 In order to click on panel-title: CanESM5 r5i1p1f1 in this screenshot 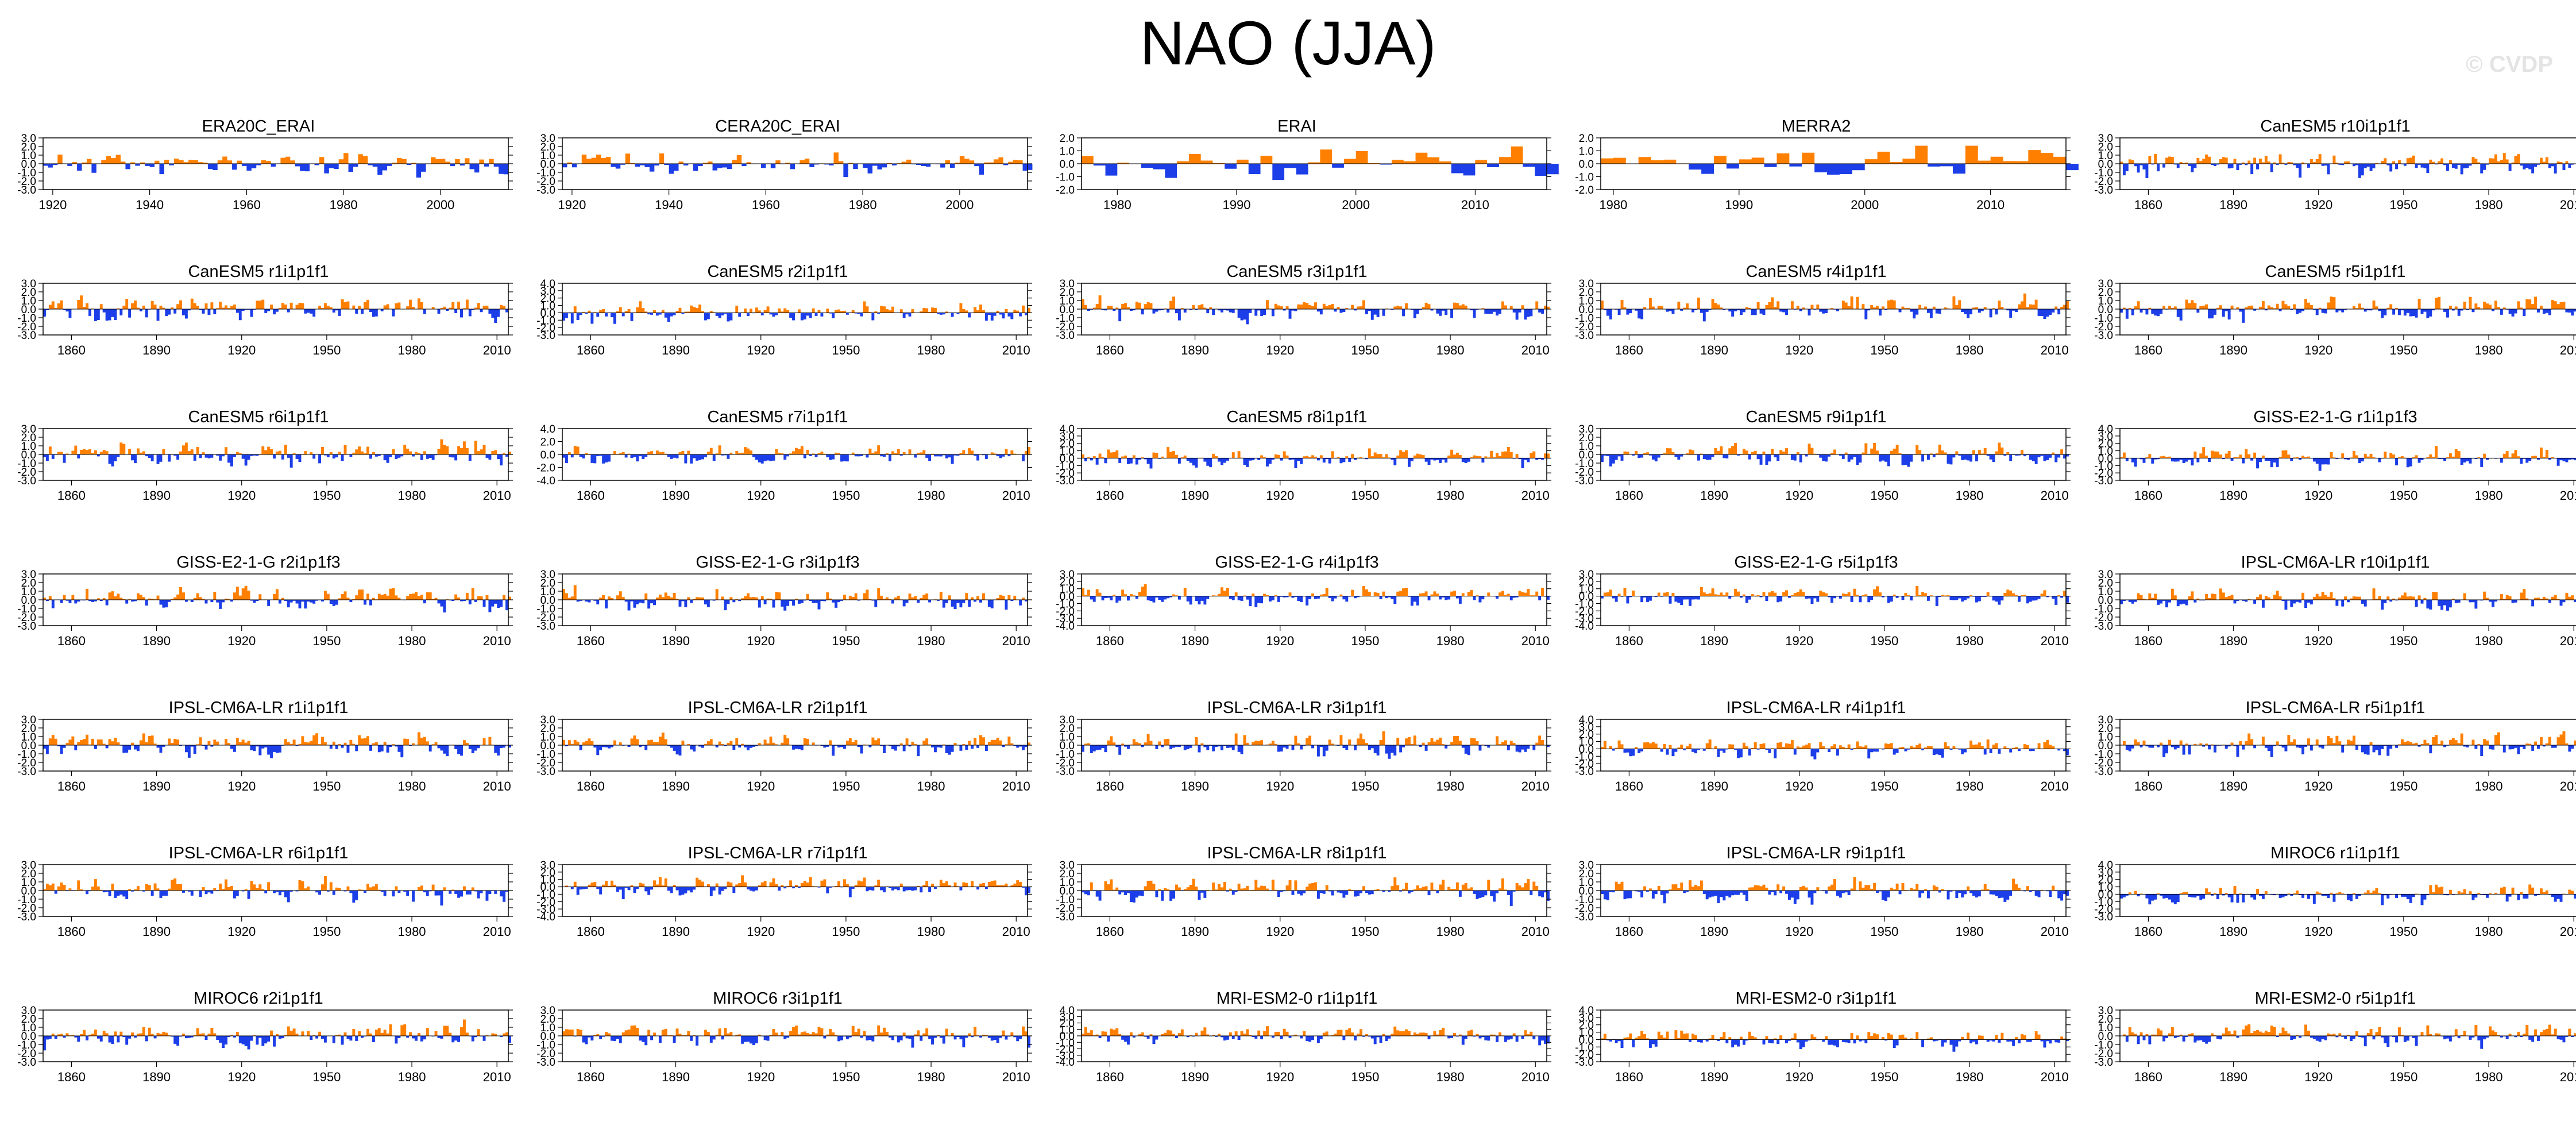, I will do `click(2335, 272)`.